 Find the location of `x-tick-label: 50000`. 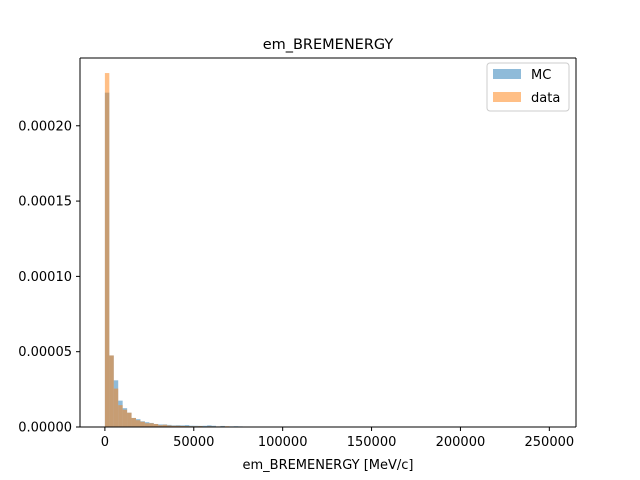

x-tick-label: 50000 is located at coordinates (193, 442).